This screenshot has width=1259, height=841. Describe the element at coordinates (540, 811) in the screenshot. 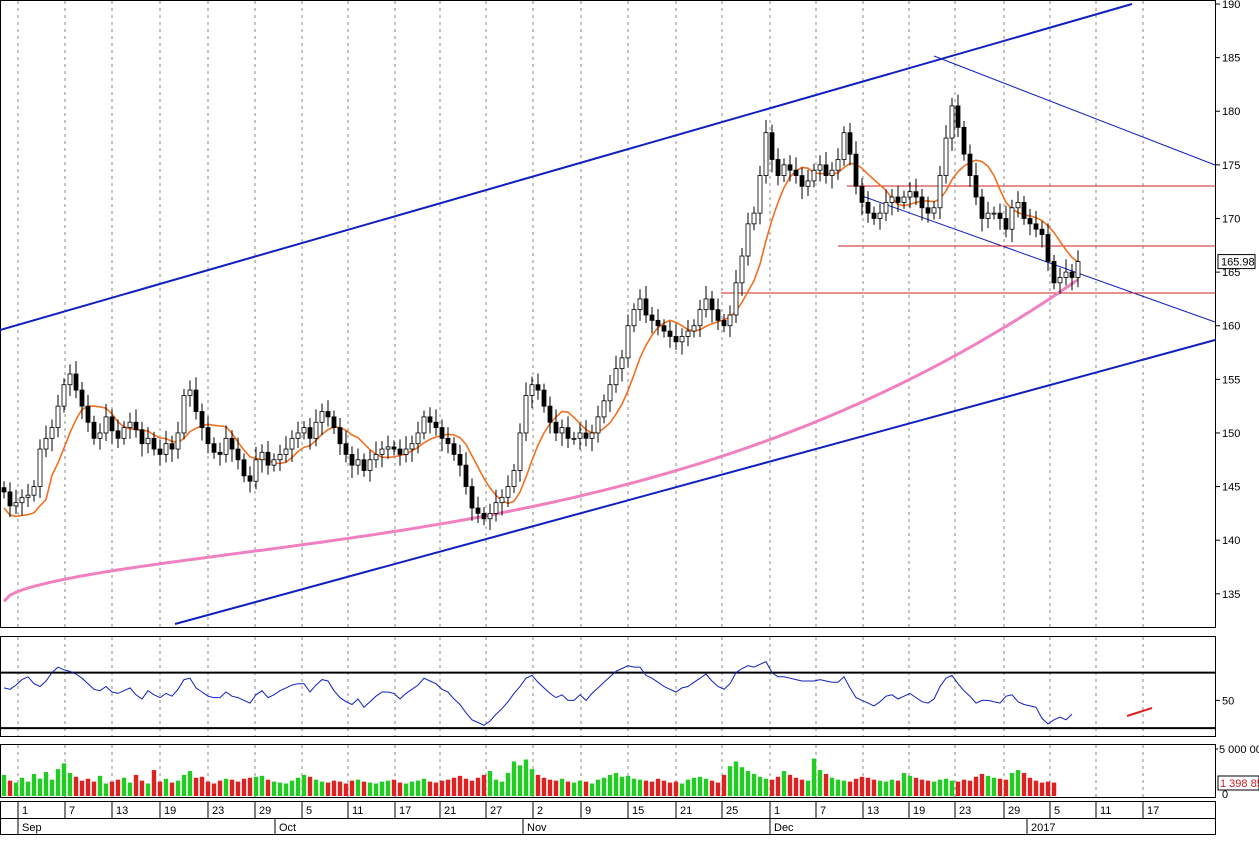

I see `x-axis-day-label: 2` at that location.